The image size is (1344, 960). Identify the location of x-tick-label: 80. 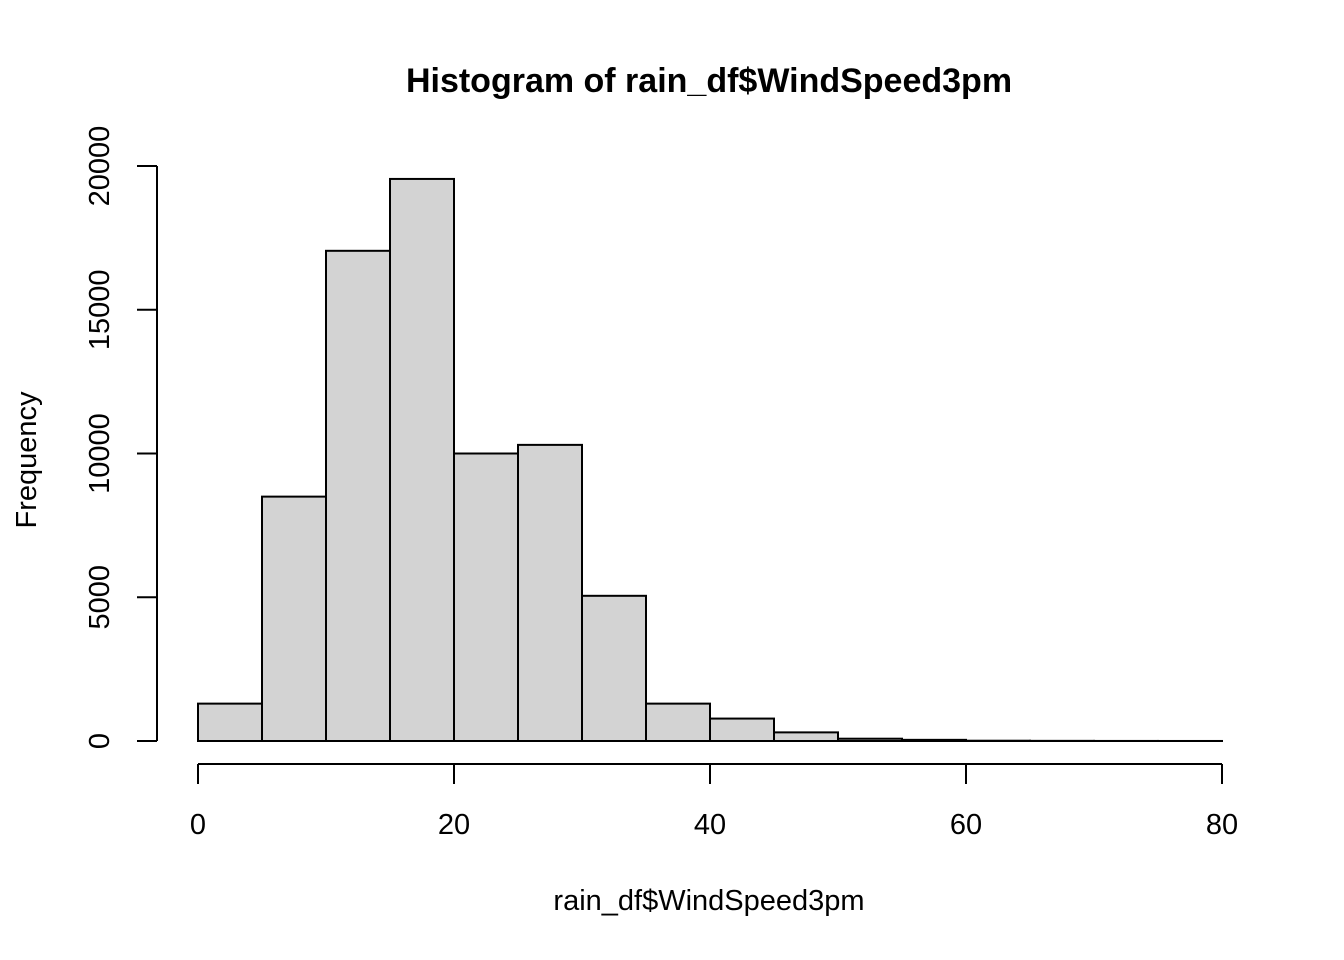
(1222, 825).